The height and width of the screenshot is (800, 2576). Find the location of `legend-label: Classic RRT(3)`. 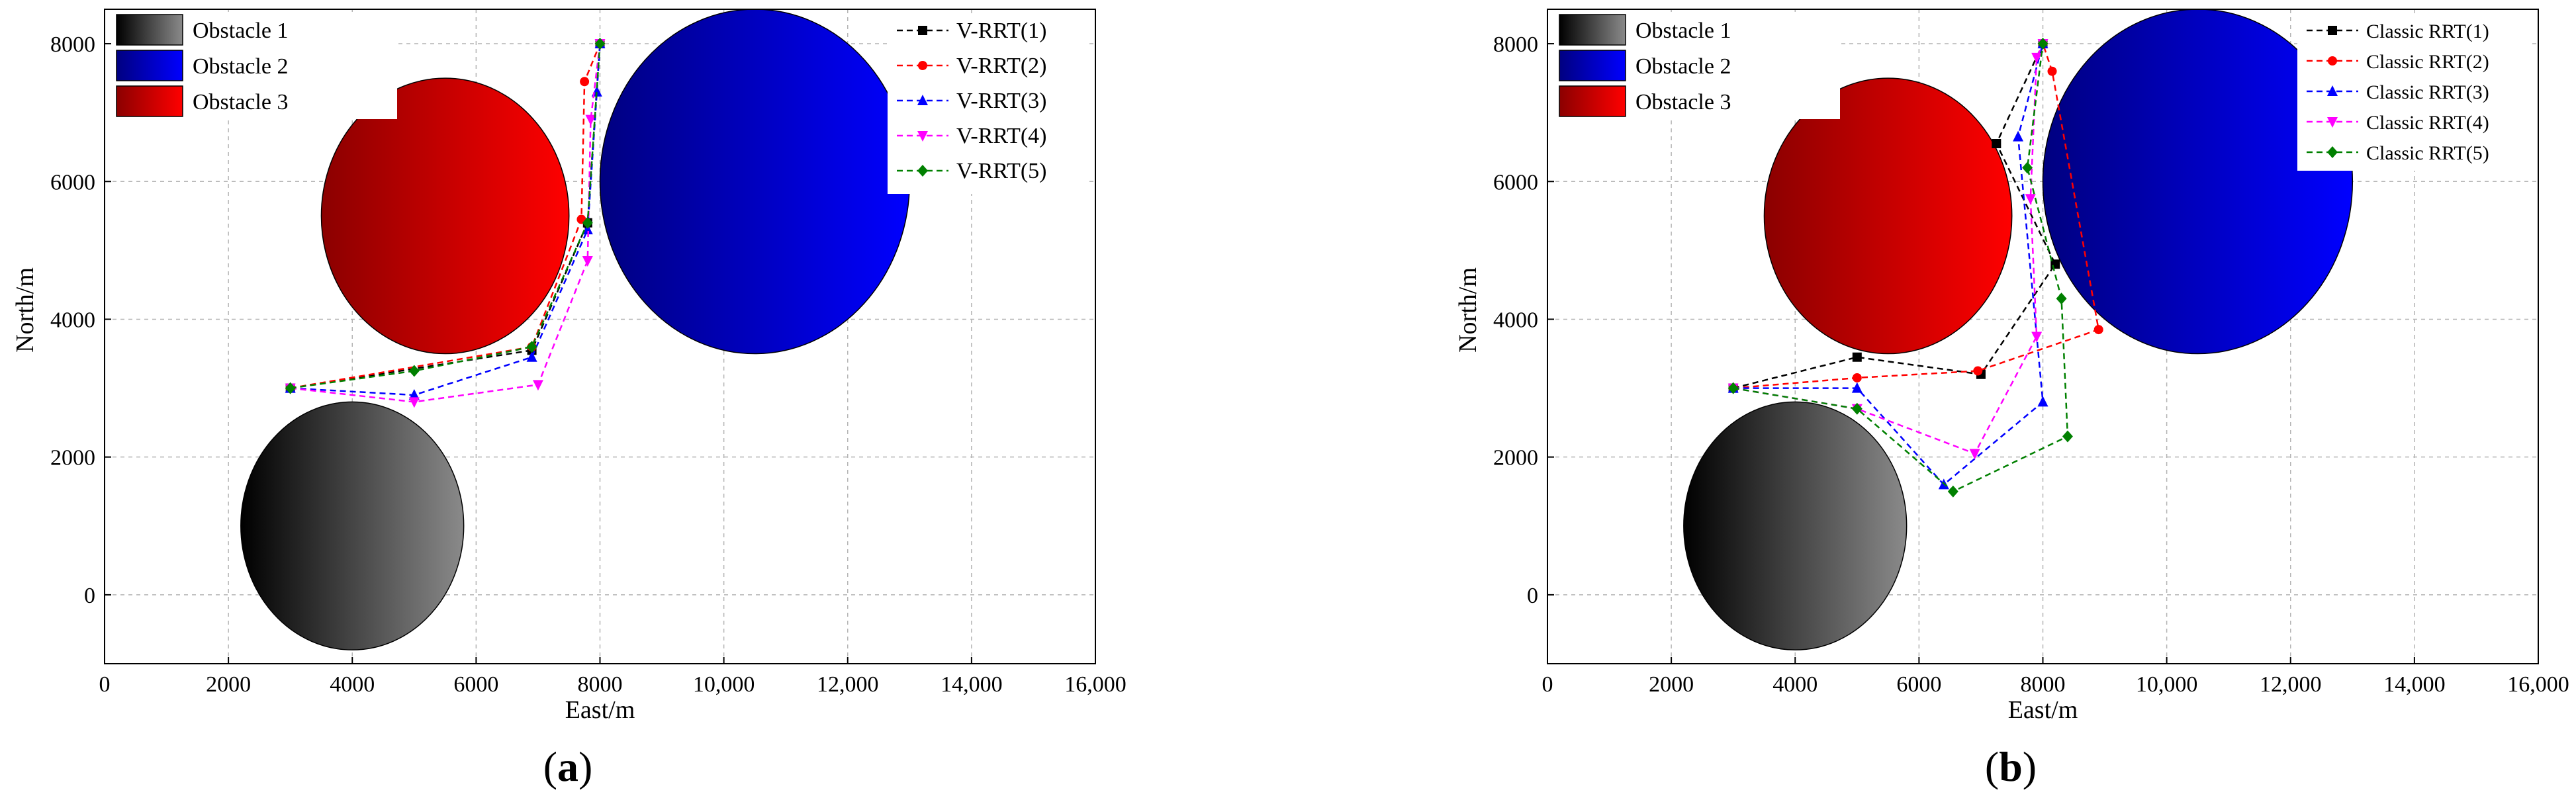

legend-label: Classic RRT(3) is located at coordinates (2427, 92).